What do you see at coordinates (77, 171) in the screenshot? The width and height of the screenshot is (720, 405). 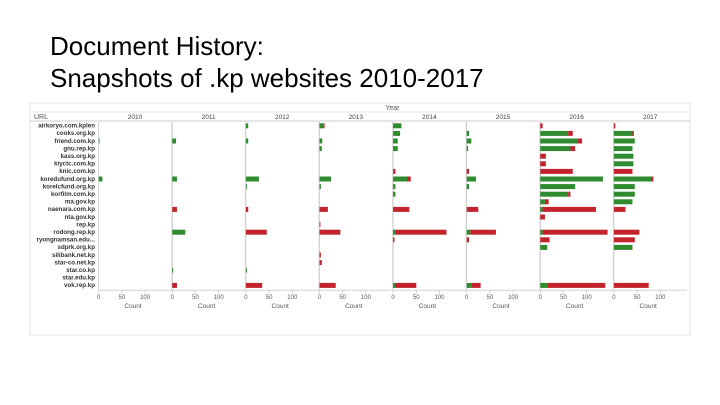 I see `row-label: knic.com.kp` at bounding box center [77, 171].